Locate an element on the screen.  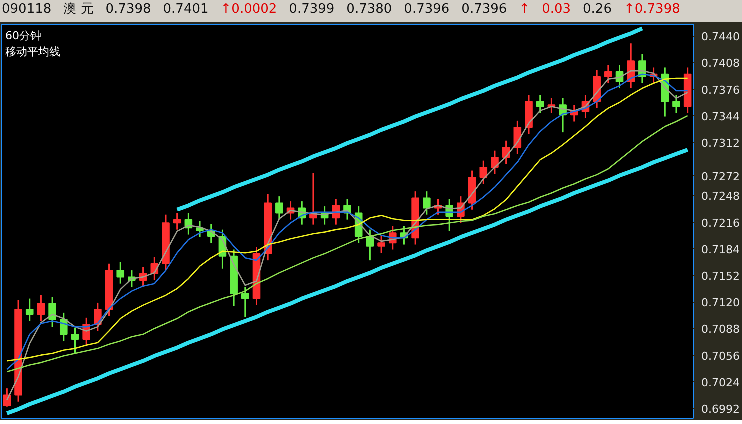
y-tick-label: 0.7376 is located at coordinates (721, 90).